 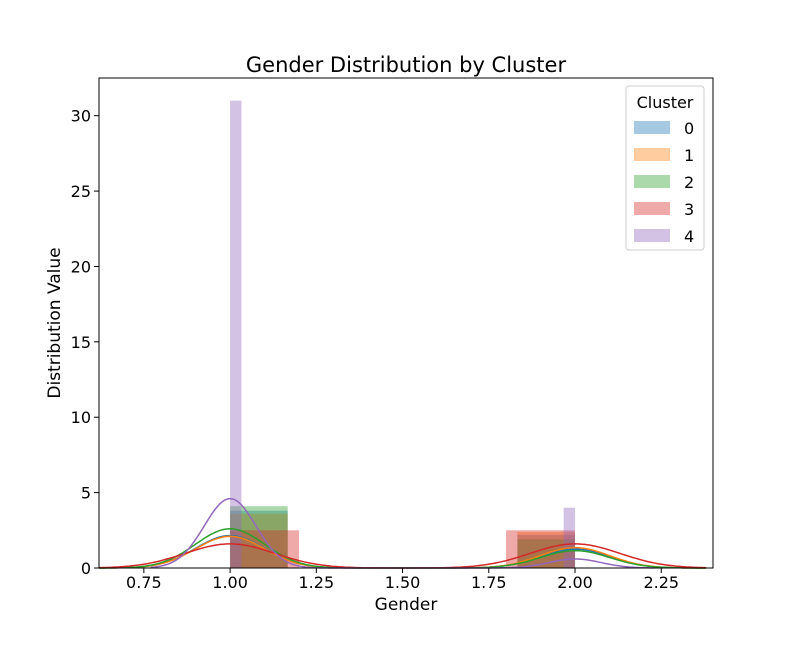 What do you see at coordinates (144, 582) in the screenshot?
I see `x-tick-label: 0.75` at bounding box center [144, 582].